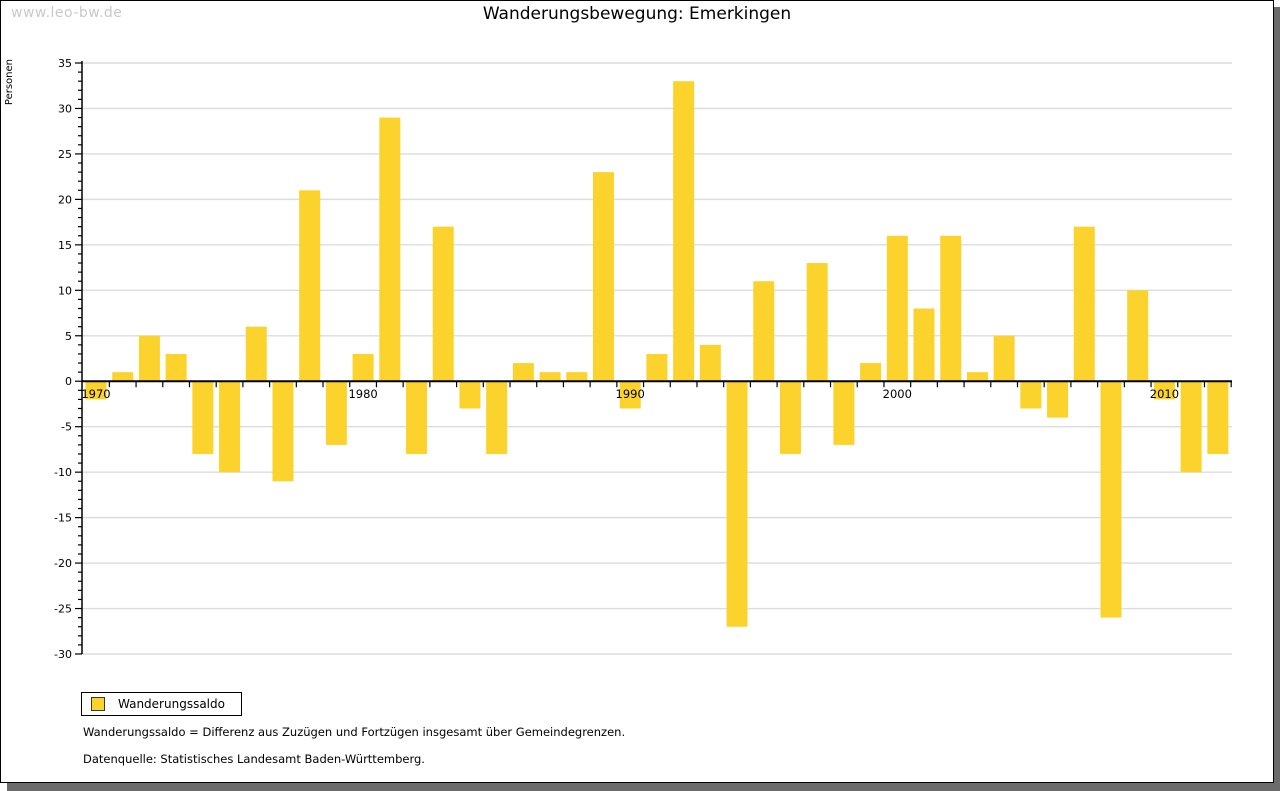 Image resolution: width=1280 pixels, height=791 pixels. I want to click on bar-1980, so click(363, 367).